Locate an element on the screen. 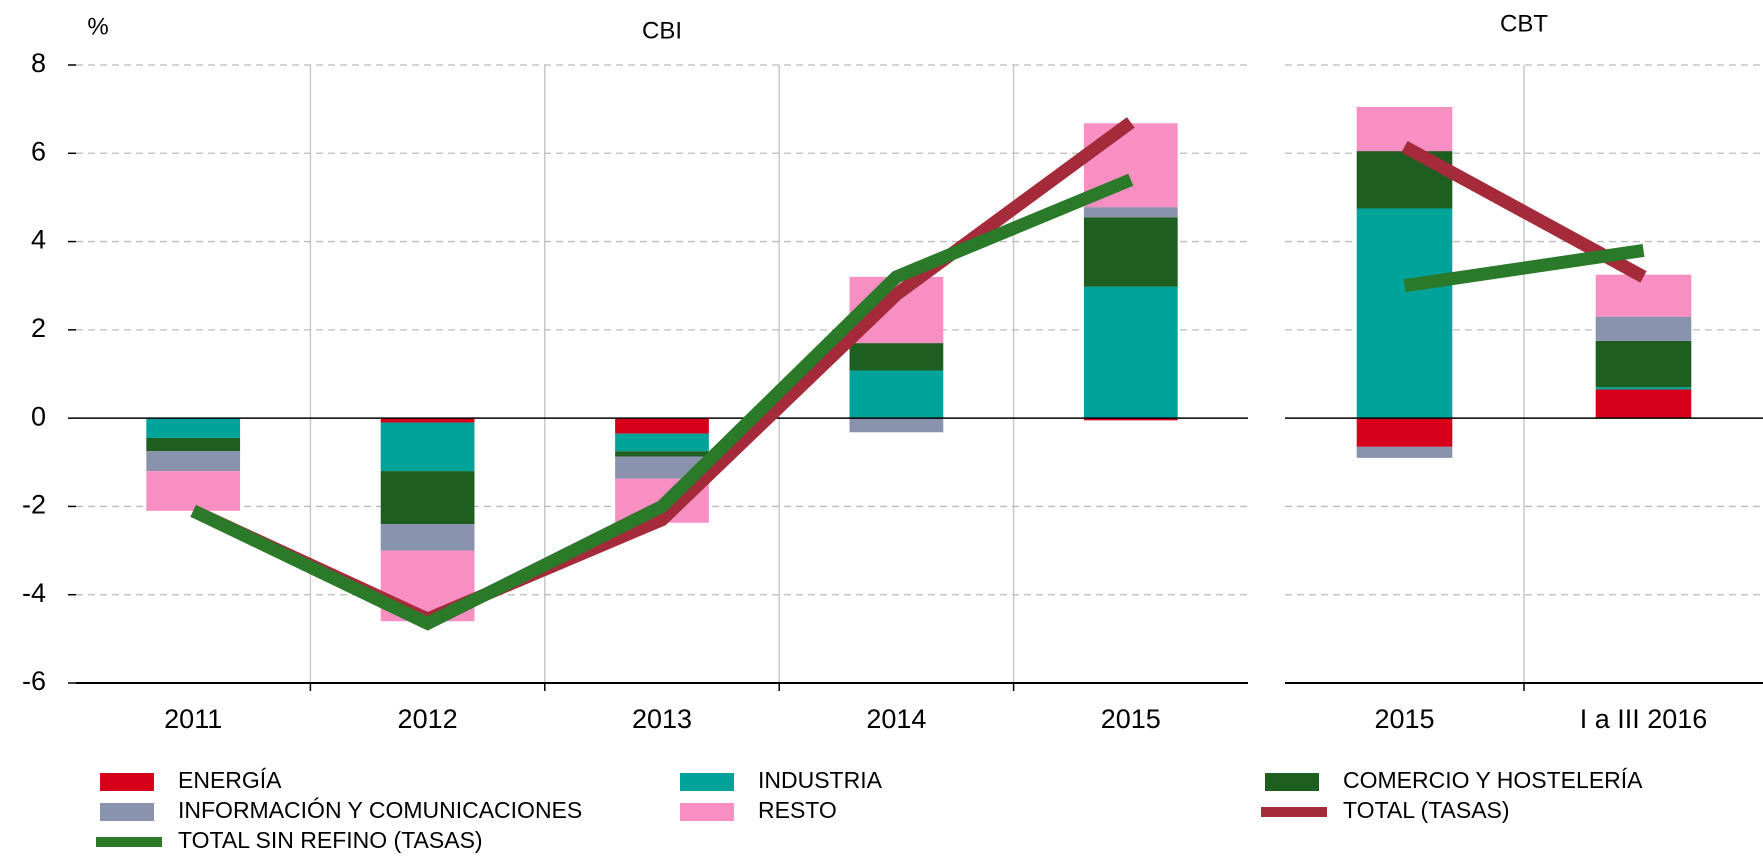  legend-label: ENERGÍA is located at coordinates (230, 780).